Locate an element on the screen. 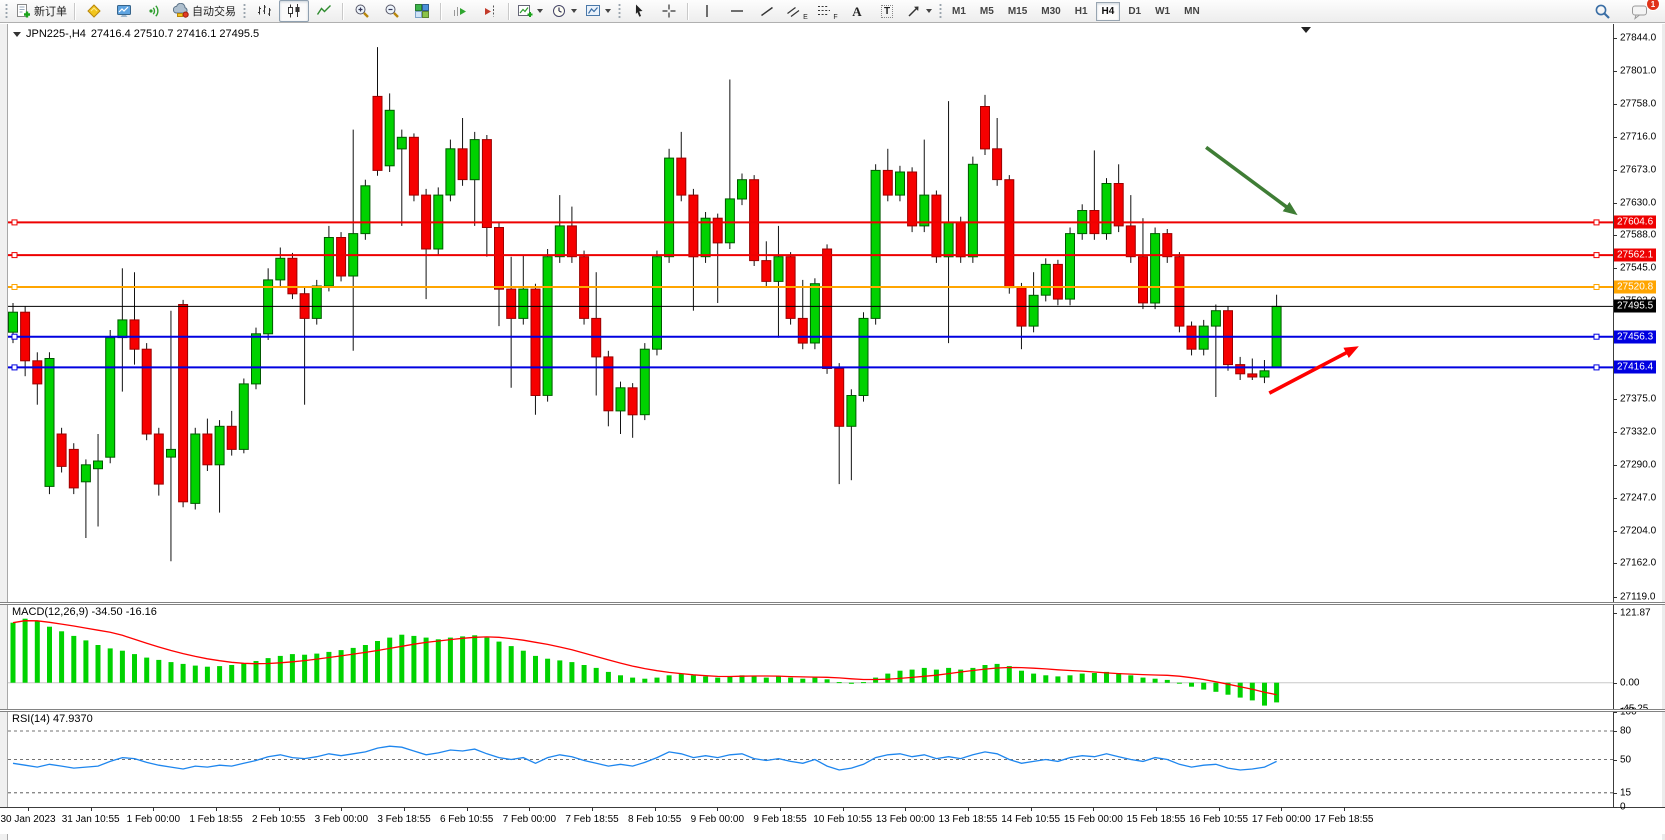 The height and width of the screenshot is (840, 1665). candlestick-mode-button is located at coordinates (294, 11).